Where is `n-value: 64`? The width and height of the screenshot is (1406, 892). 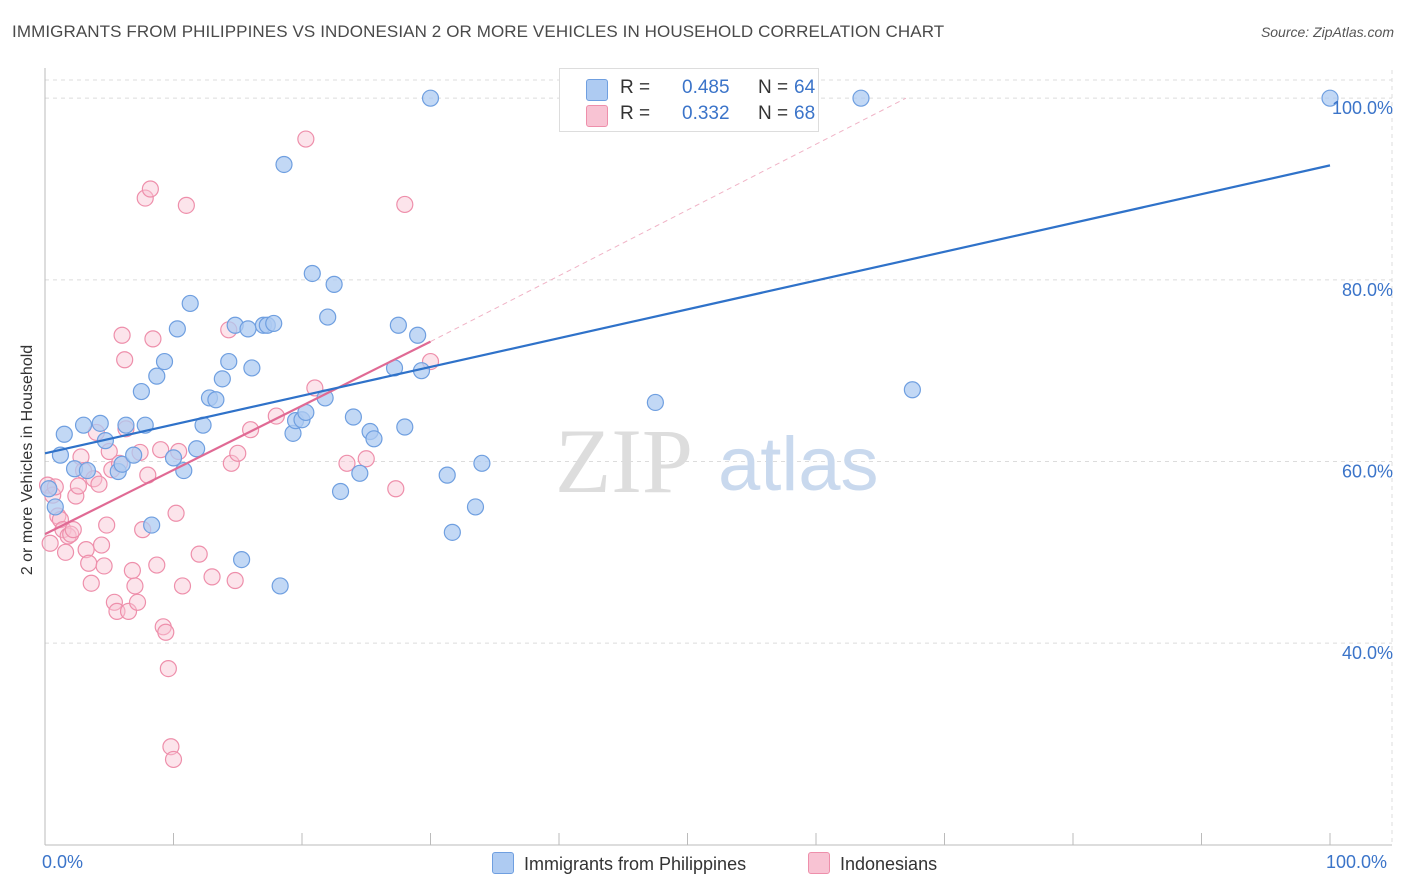 n-value: 64 is located at coordinates (805, 87).